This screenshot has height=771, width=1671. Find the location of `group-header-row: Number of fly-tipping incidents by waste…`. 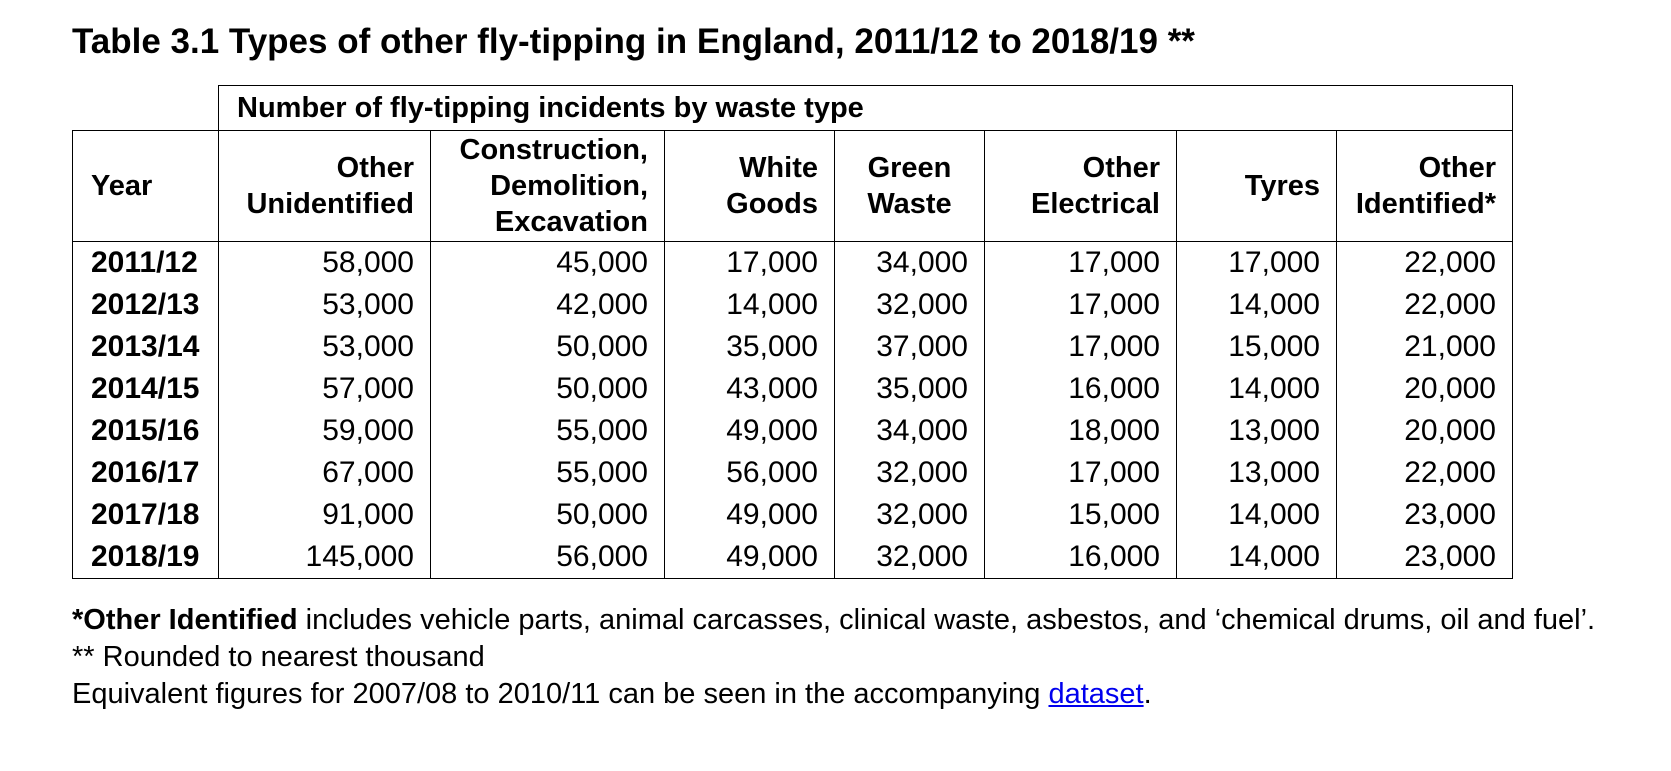

group-header-row: Number of fly-tipping incidents by waste… is located at coordinates (793, 108).